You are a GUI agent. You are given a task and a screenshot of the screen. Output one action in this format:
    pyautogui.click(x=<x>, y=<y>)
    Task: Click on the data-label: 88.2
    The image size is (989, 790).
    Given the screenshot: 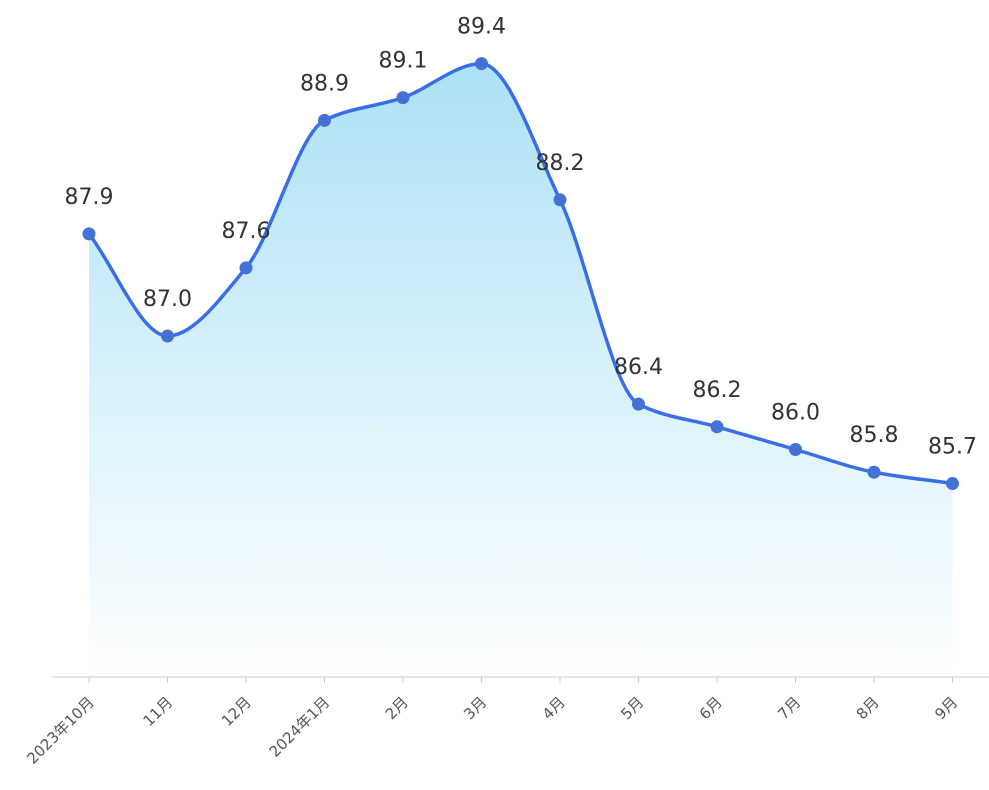 What is the action you would take?
    pyautogui.click(x=560, y=163)
    